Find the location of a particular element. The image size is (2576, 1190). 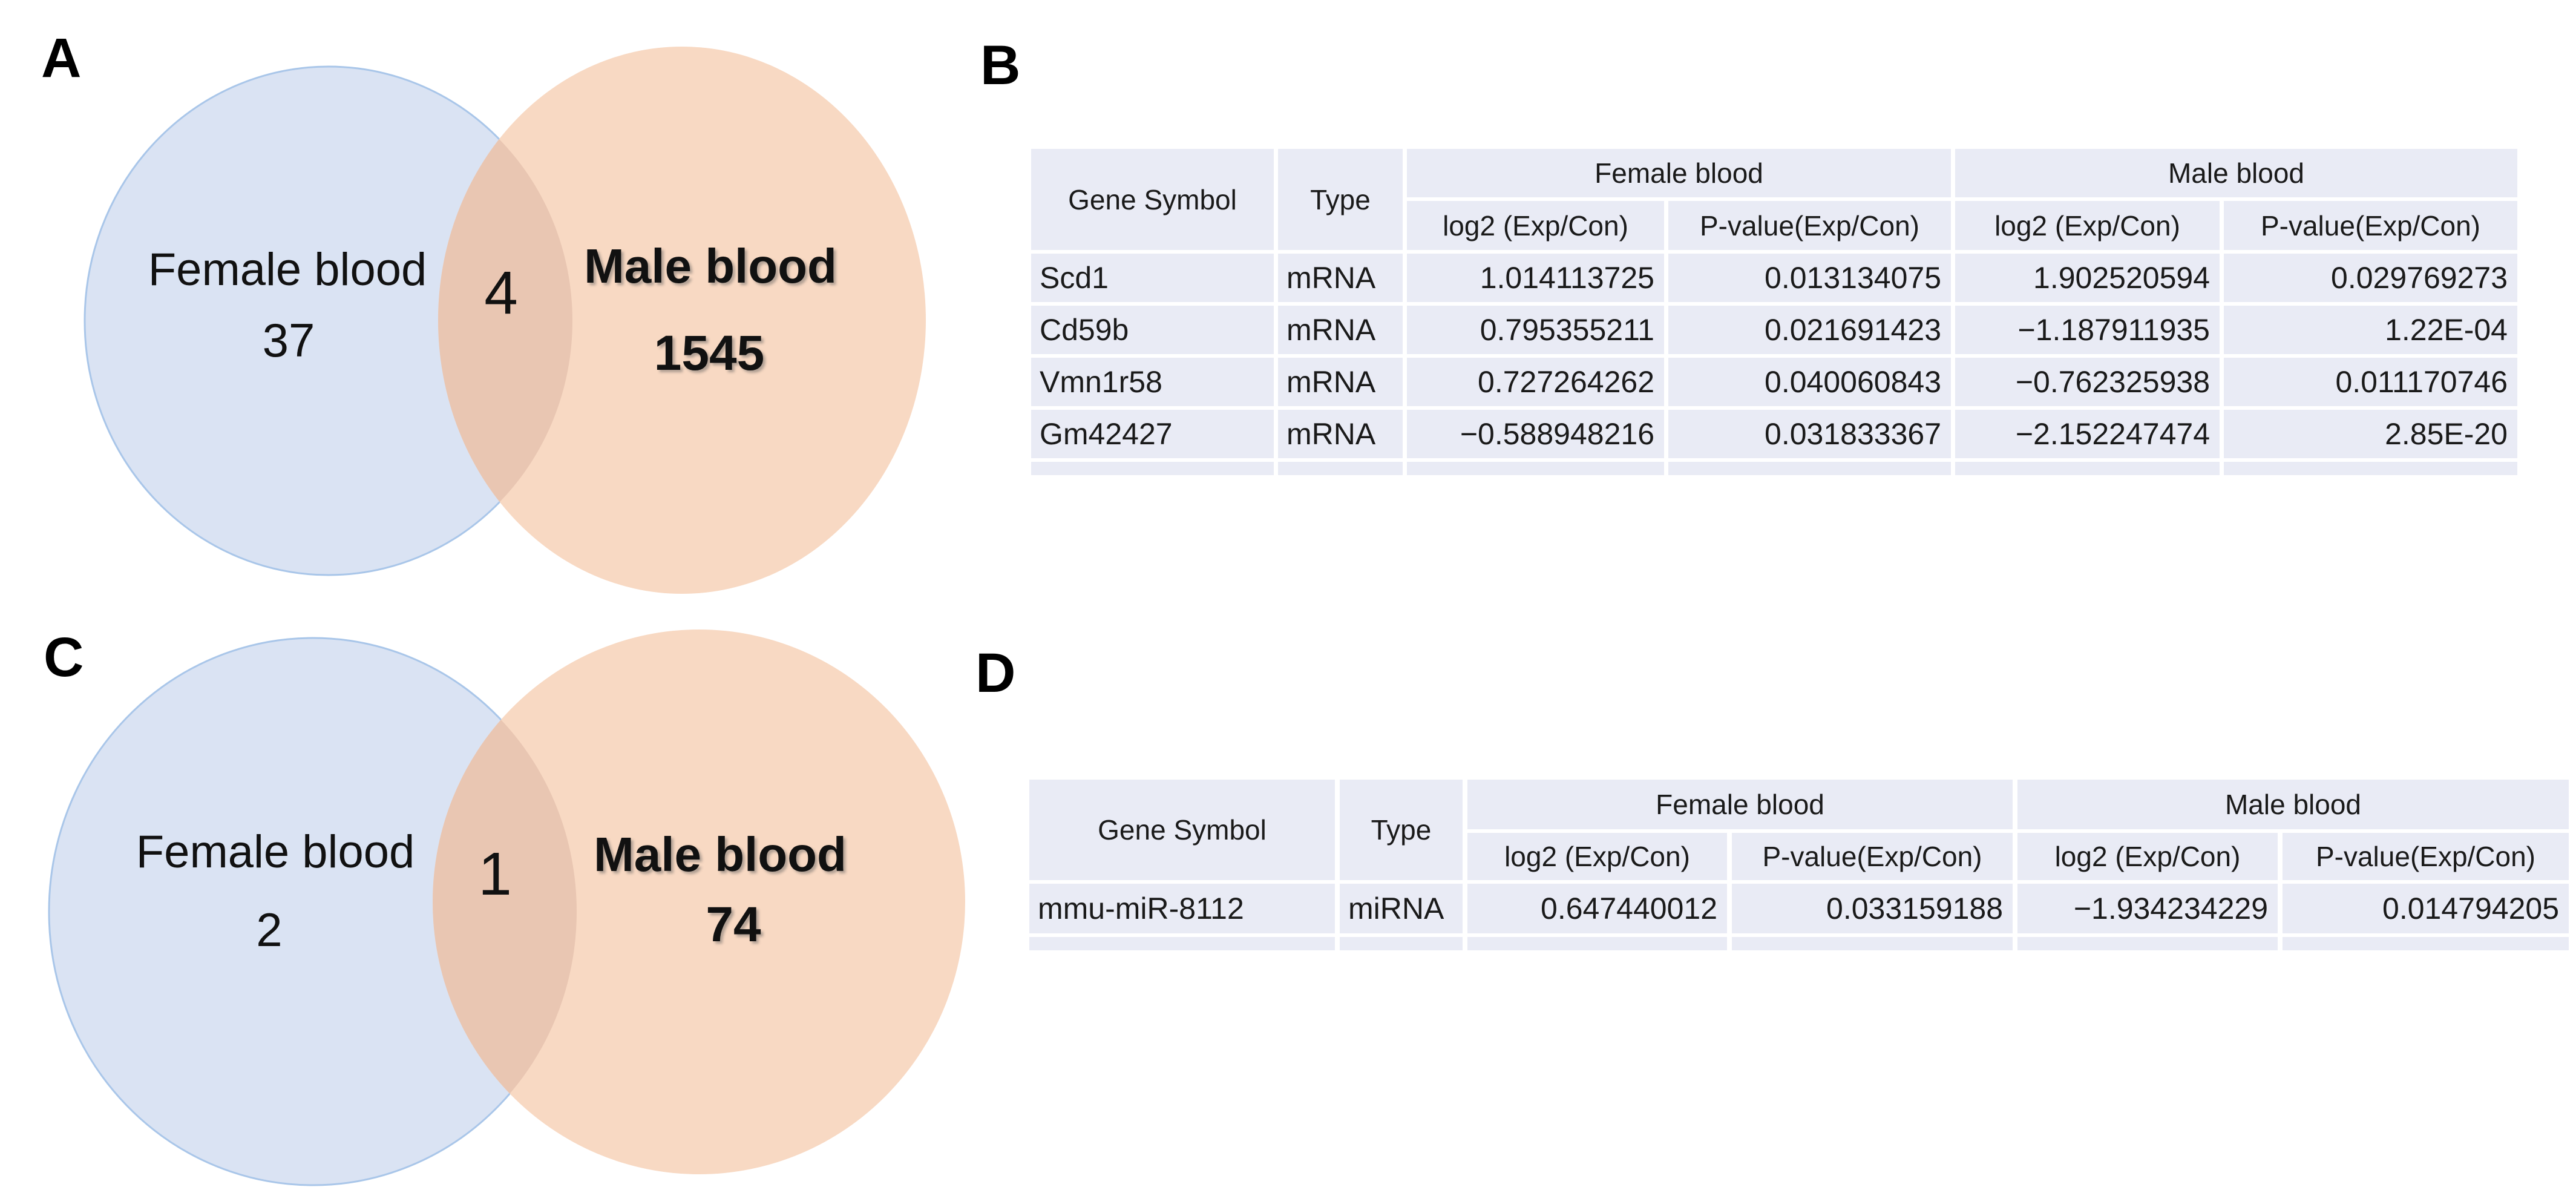

table-b-r2-log2-male: −0.762325938 is located at coordinates (2087, 382).